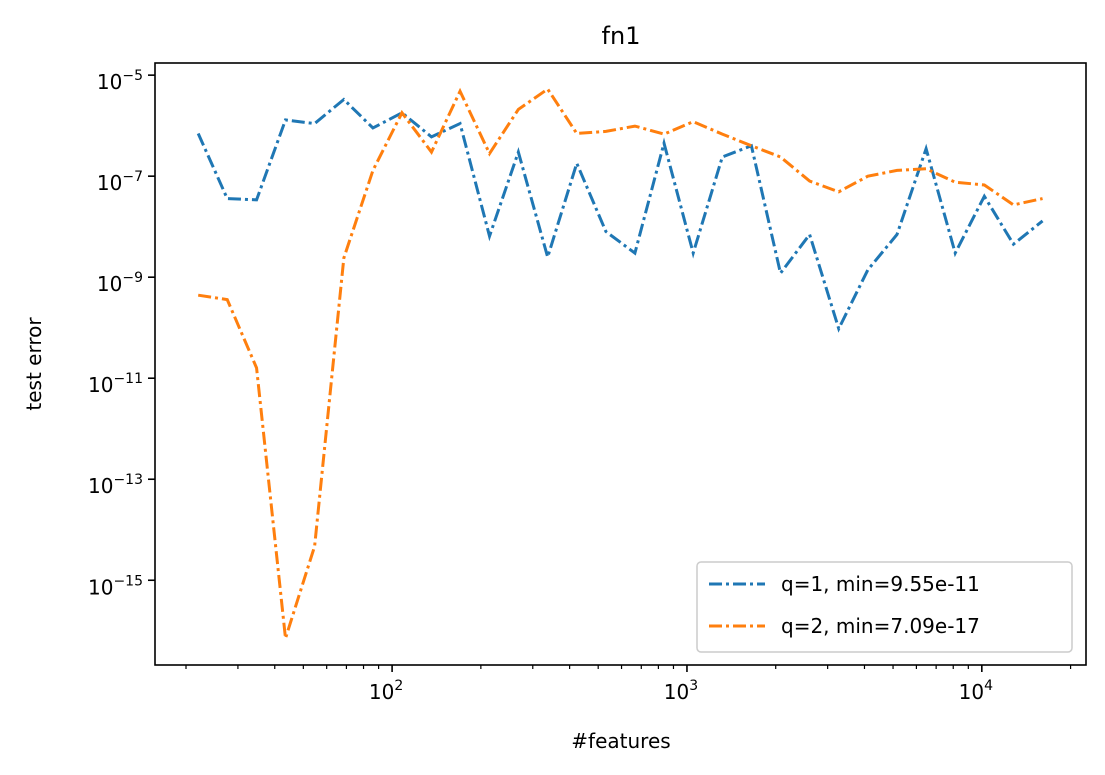 Image resolution: width=1105 pixels, height=775 pixels. Describe the element at coordinates (884, 607) in the screenshot. I see `legend-box` at that location.